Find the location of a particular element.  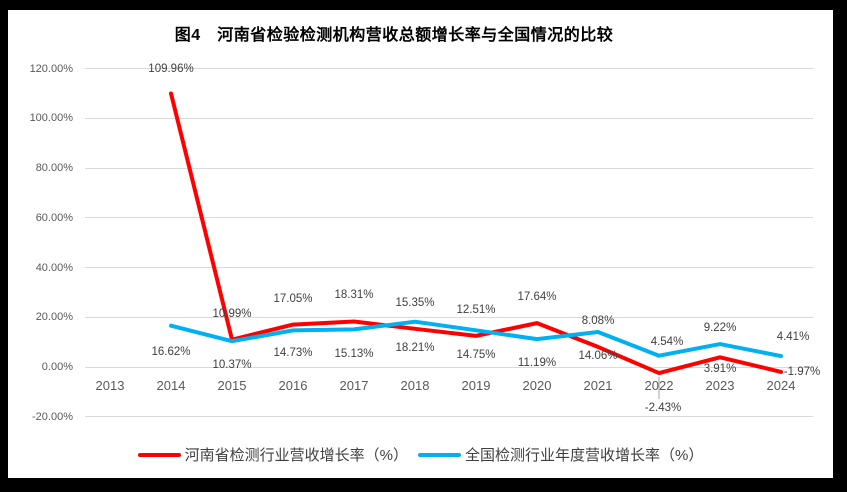

legend-line-icon-henan is located at coordinates (159, 455).